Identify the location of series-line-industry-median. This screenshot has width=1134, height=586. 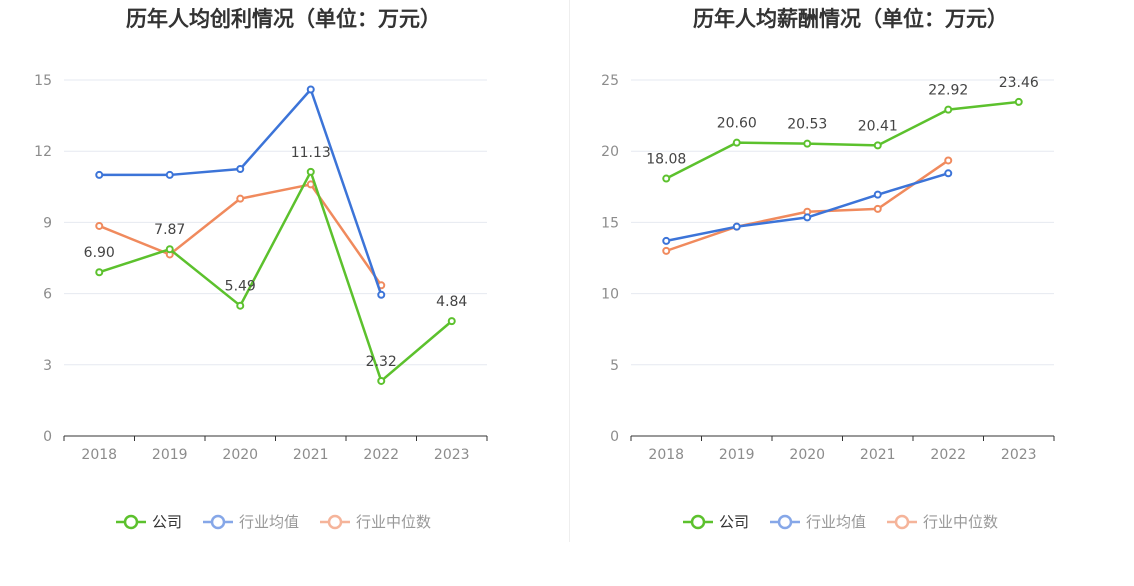
(807, 206).